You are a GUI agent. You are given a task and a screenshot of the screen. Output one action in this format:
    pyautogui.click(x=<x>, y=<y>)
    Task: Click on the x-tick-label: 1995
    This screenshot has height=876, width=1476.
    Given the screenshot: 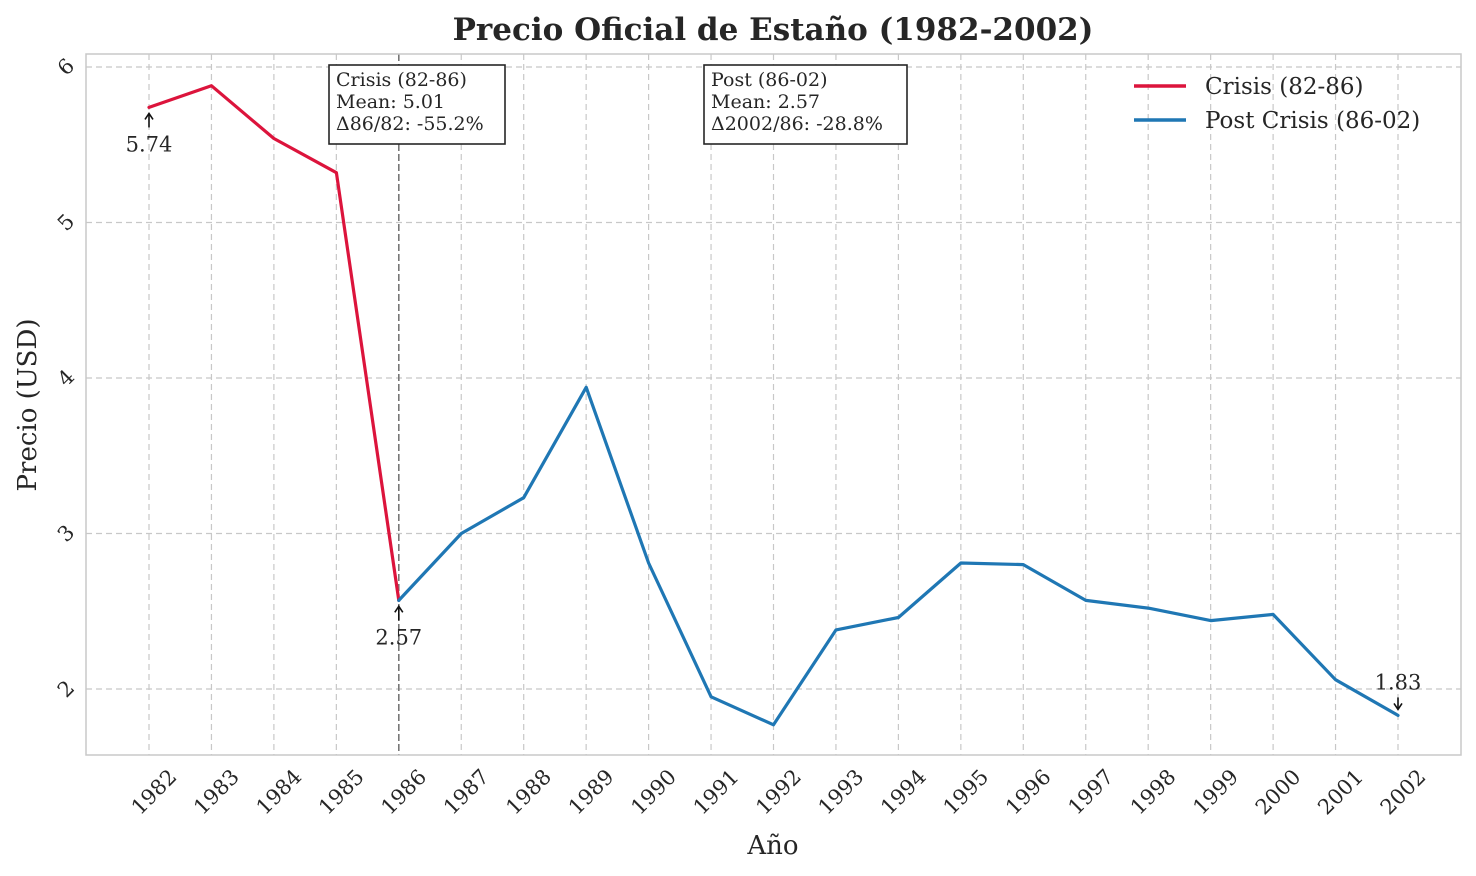 What is the action you would take?
    pyautogui.click(x=966, y=792)
    